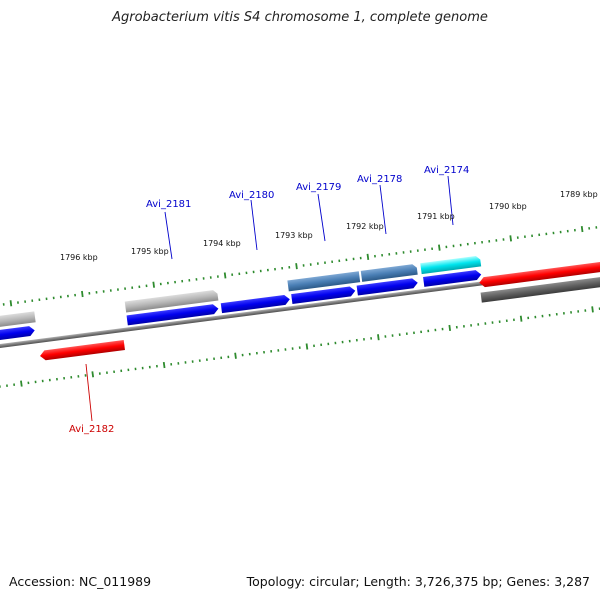 This screenshot has height=600, width=600. What do you see at coordinates (318, 187) in the screenshot?
I see `gene-label-avi-2179: Avi_2179` at bounding box center [318, 187].